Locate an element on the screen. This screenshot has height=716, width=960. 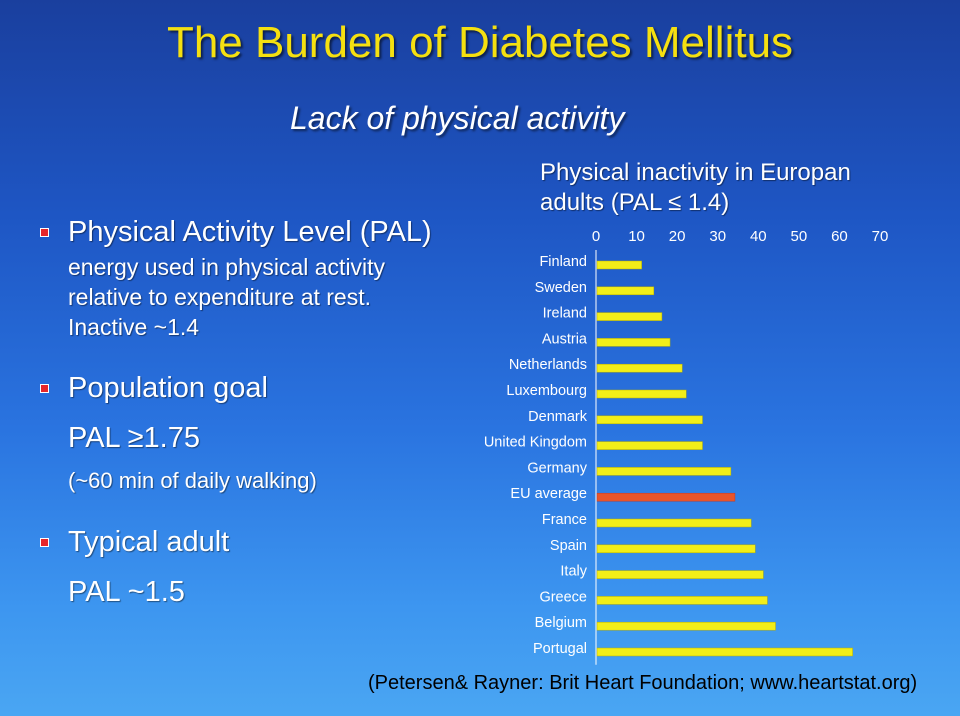
goal-value: PAL ≥1.75 is located at coordinates (134, 438).